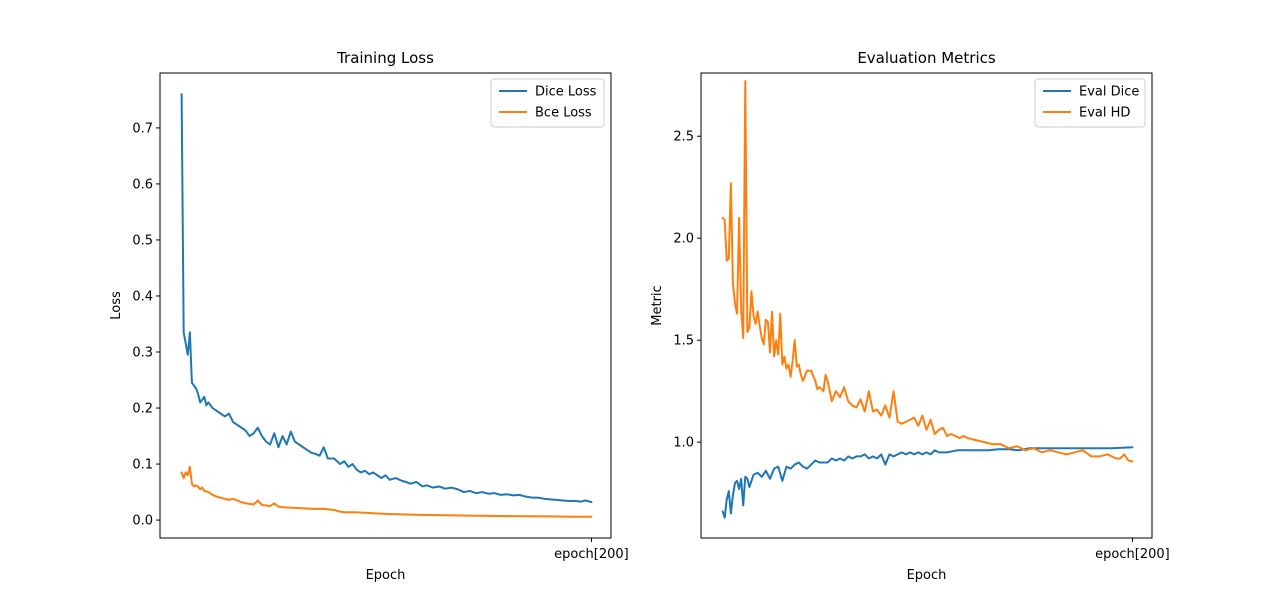  I want to click on y-tick-label: 0.6, so click(142, 184).